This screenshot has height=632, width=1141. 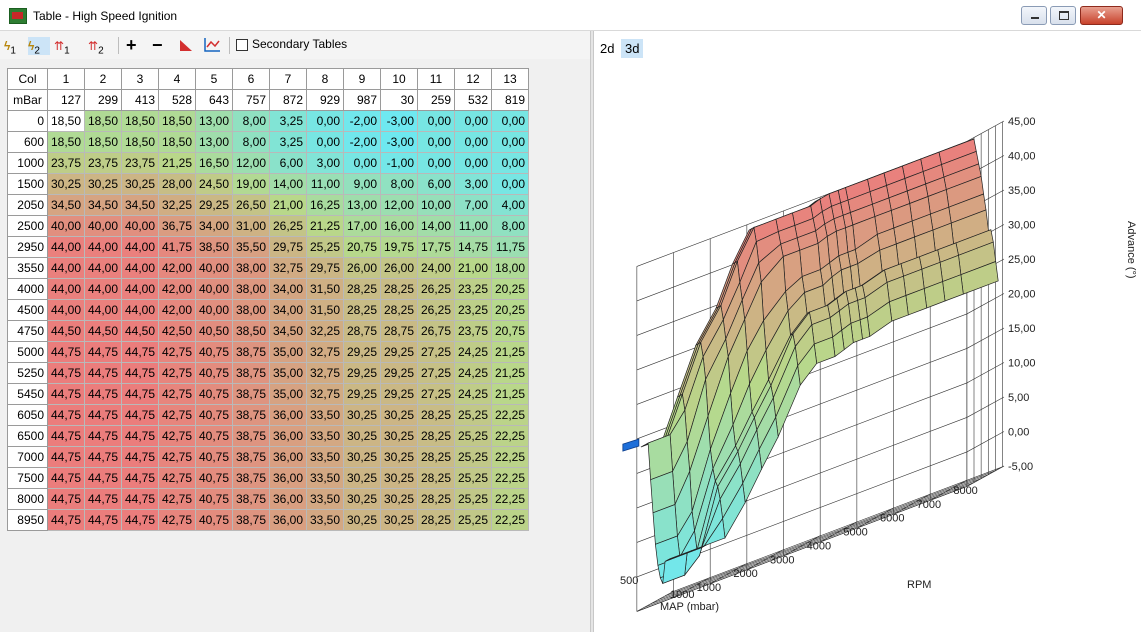 I want to click on table-cell: 24,25, so click(x=473, y=373).